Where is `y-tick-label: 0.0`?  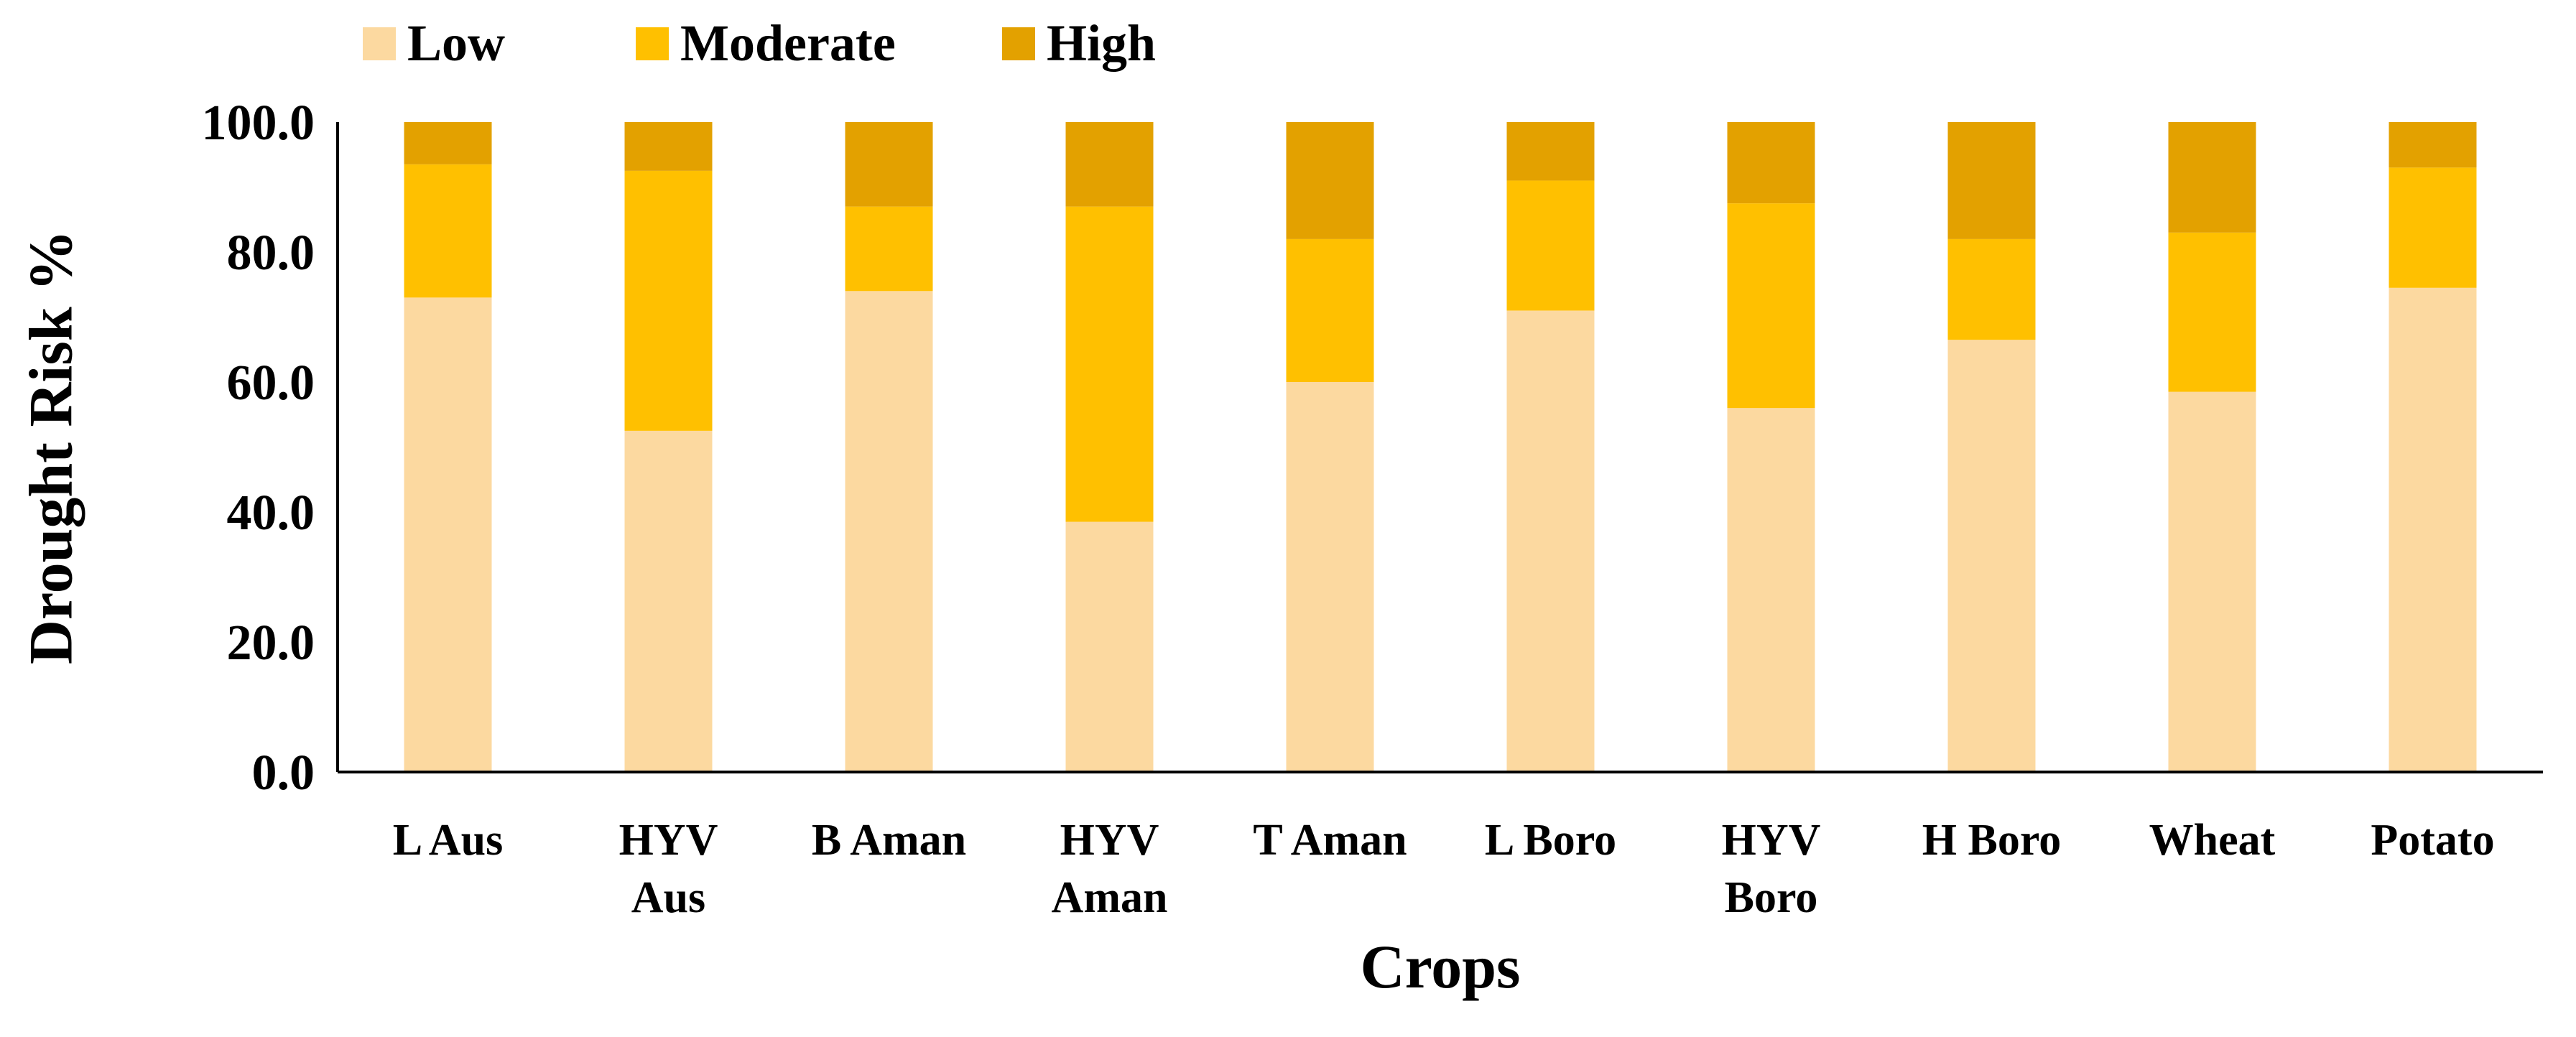 y-tick-label: 0.0 is located at coordinates (283, 773).